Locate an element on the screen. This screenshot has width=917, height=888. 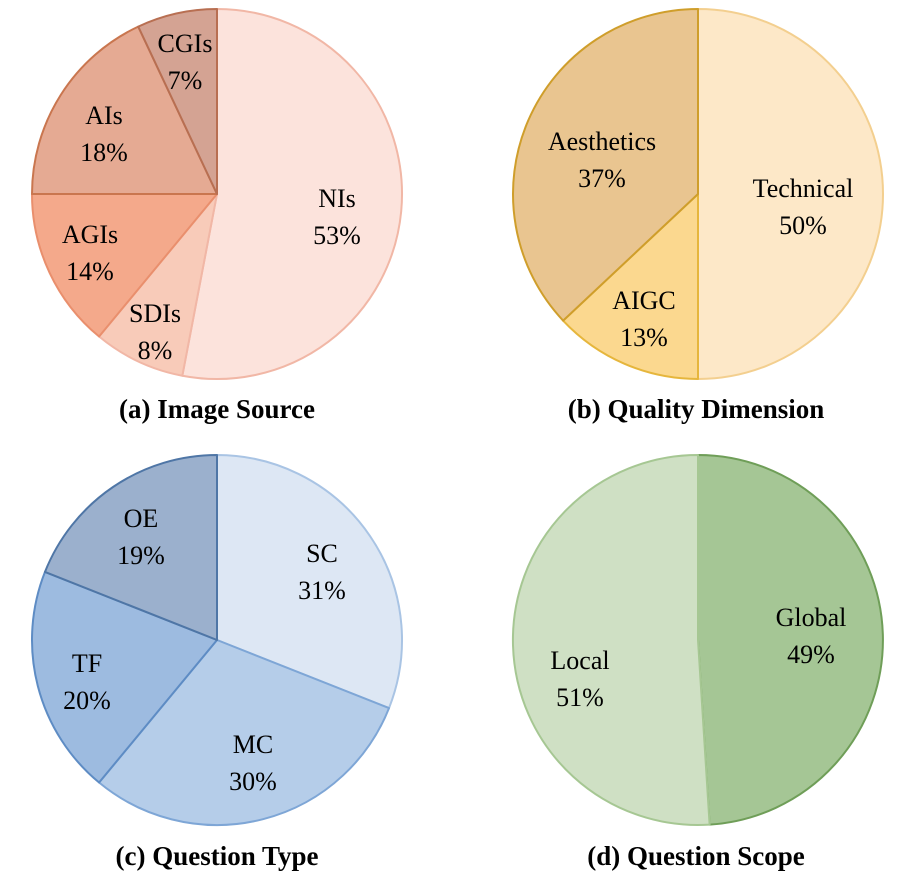
pie-0-slice-agis is located at coordinates (124, 265).